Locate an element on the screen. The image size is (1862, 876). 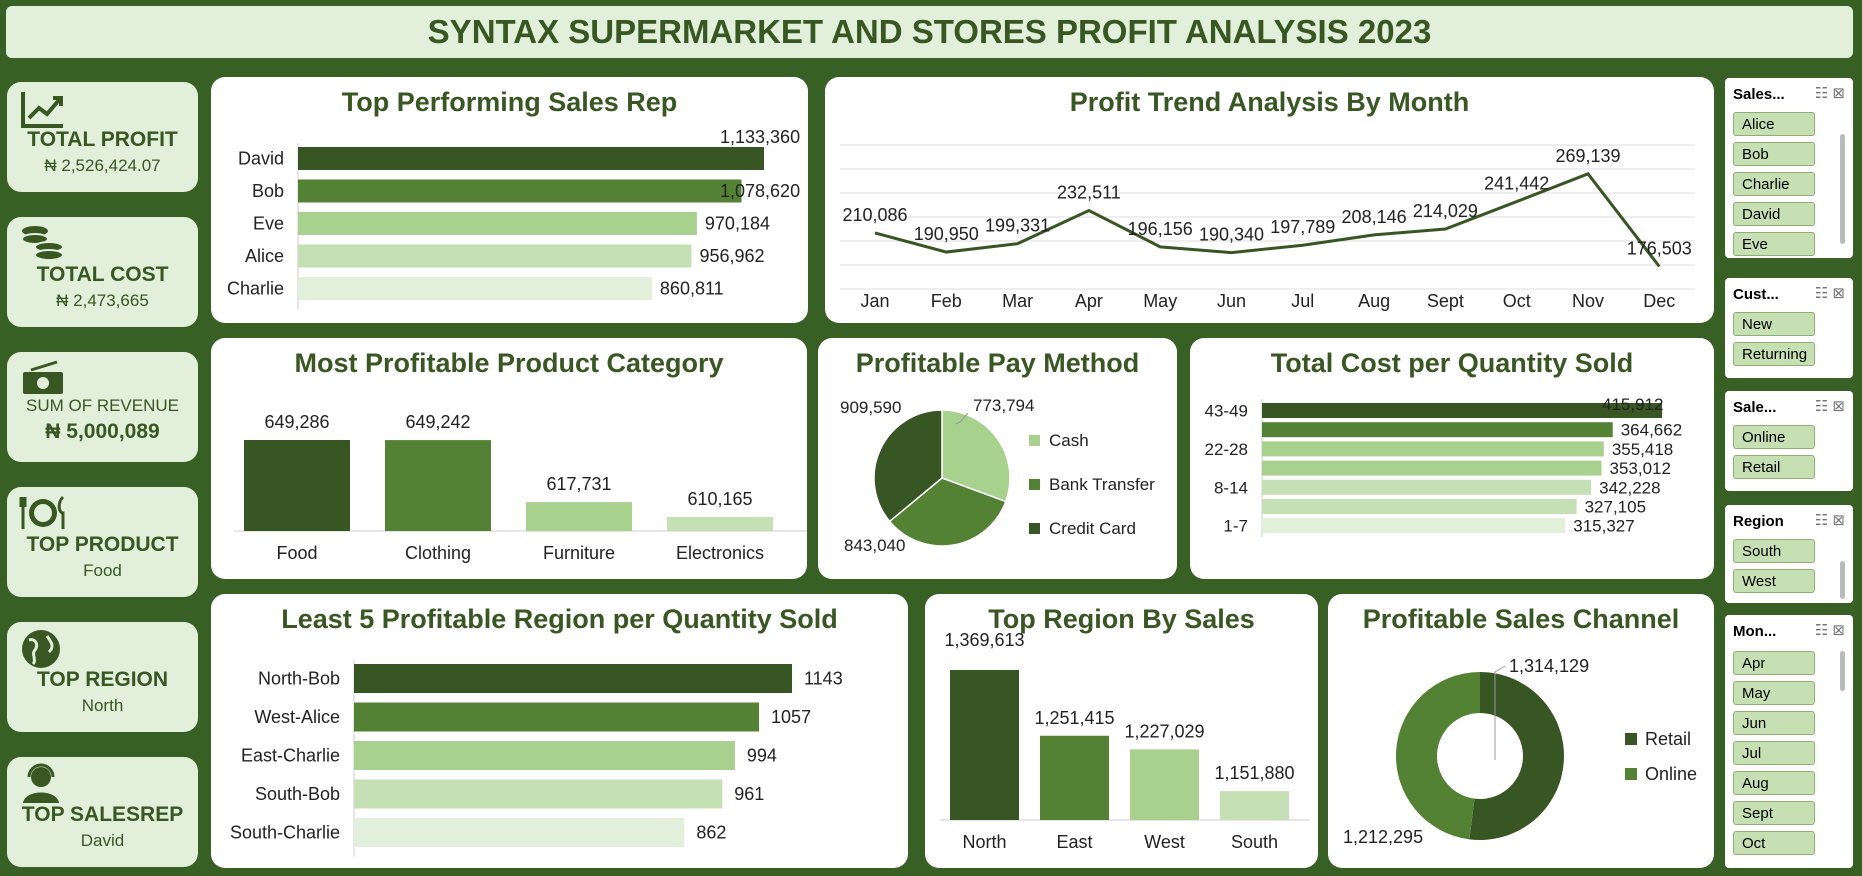
data-label: 196,156 is located at coordinates (1160, 229).